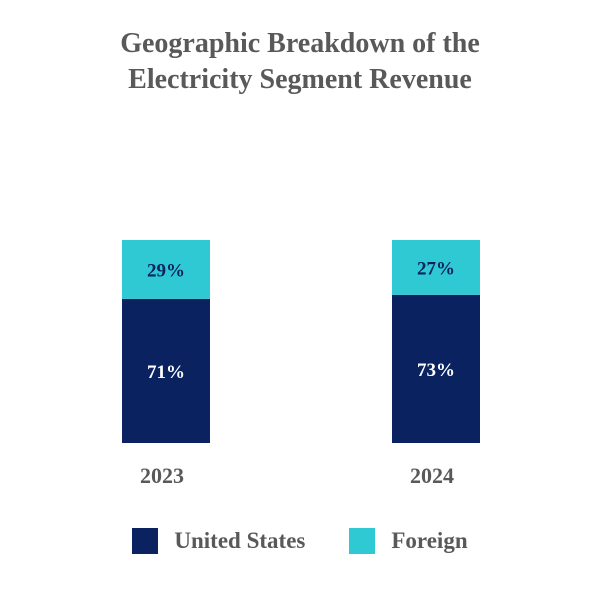 This screenshot has height=600, width=600. What do you see at coordinates (429, 540) in the screenshot?
I see `legend-label-foreign: Foreign` at bounding box center [429, 540].